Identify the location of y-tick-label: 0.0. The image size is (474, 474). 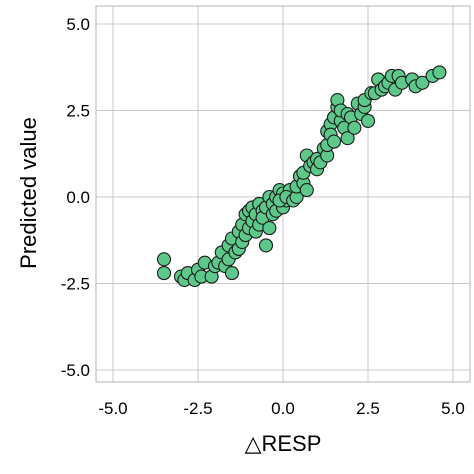
(78, 197).